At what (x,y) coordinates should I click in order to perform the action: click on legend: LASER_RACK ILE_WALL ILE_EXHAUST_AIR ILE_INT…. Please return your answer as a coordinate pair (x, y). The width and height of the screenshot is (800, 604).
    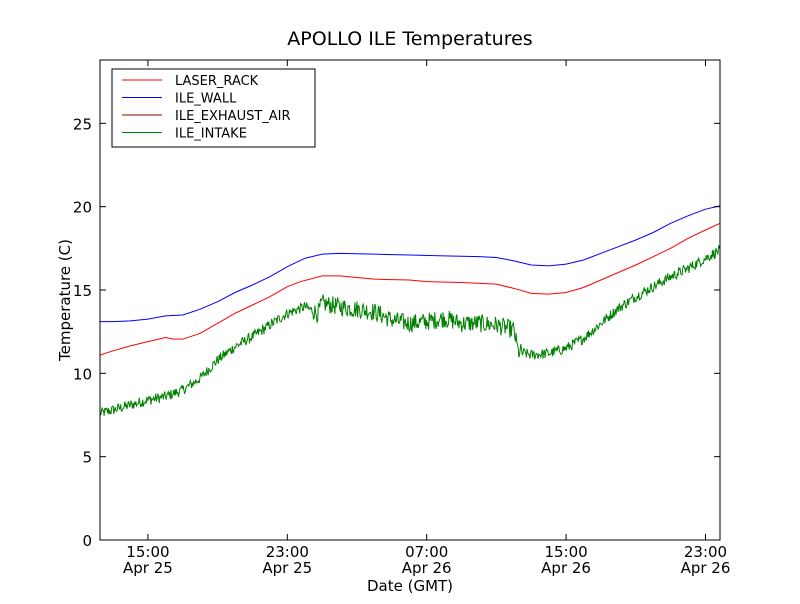
    Looking at the image, I should click on (213, 108).